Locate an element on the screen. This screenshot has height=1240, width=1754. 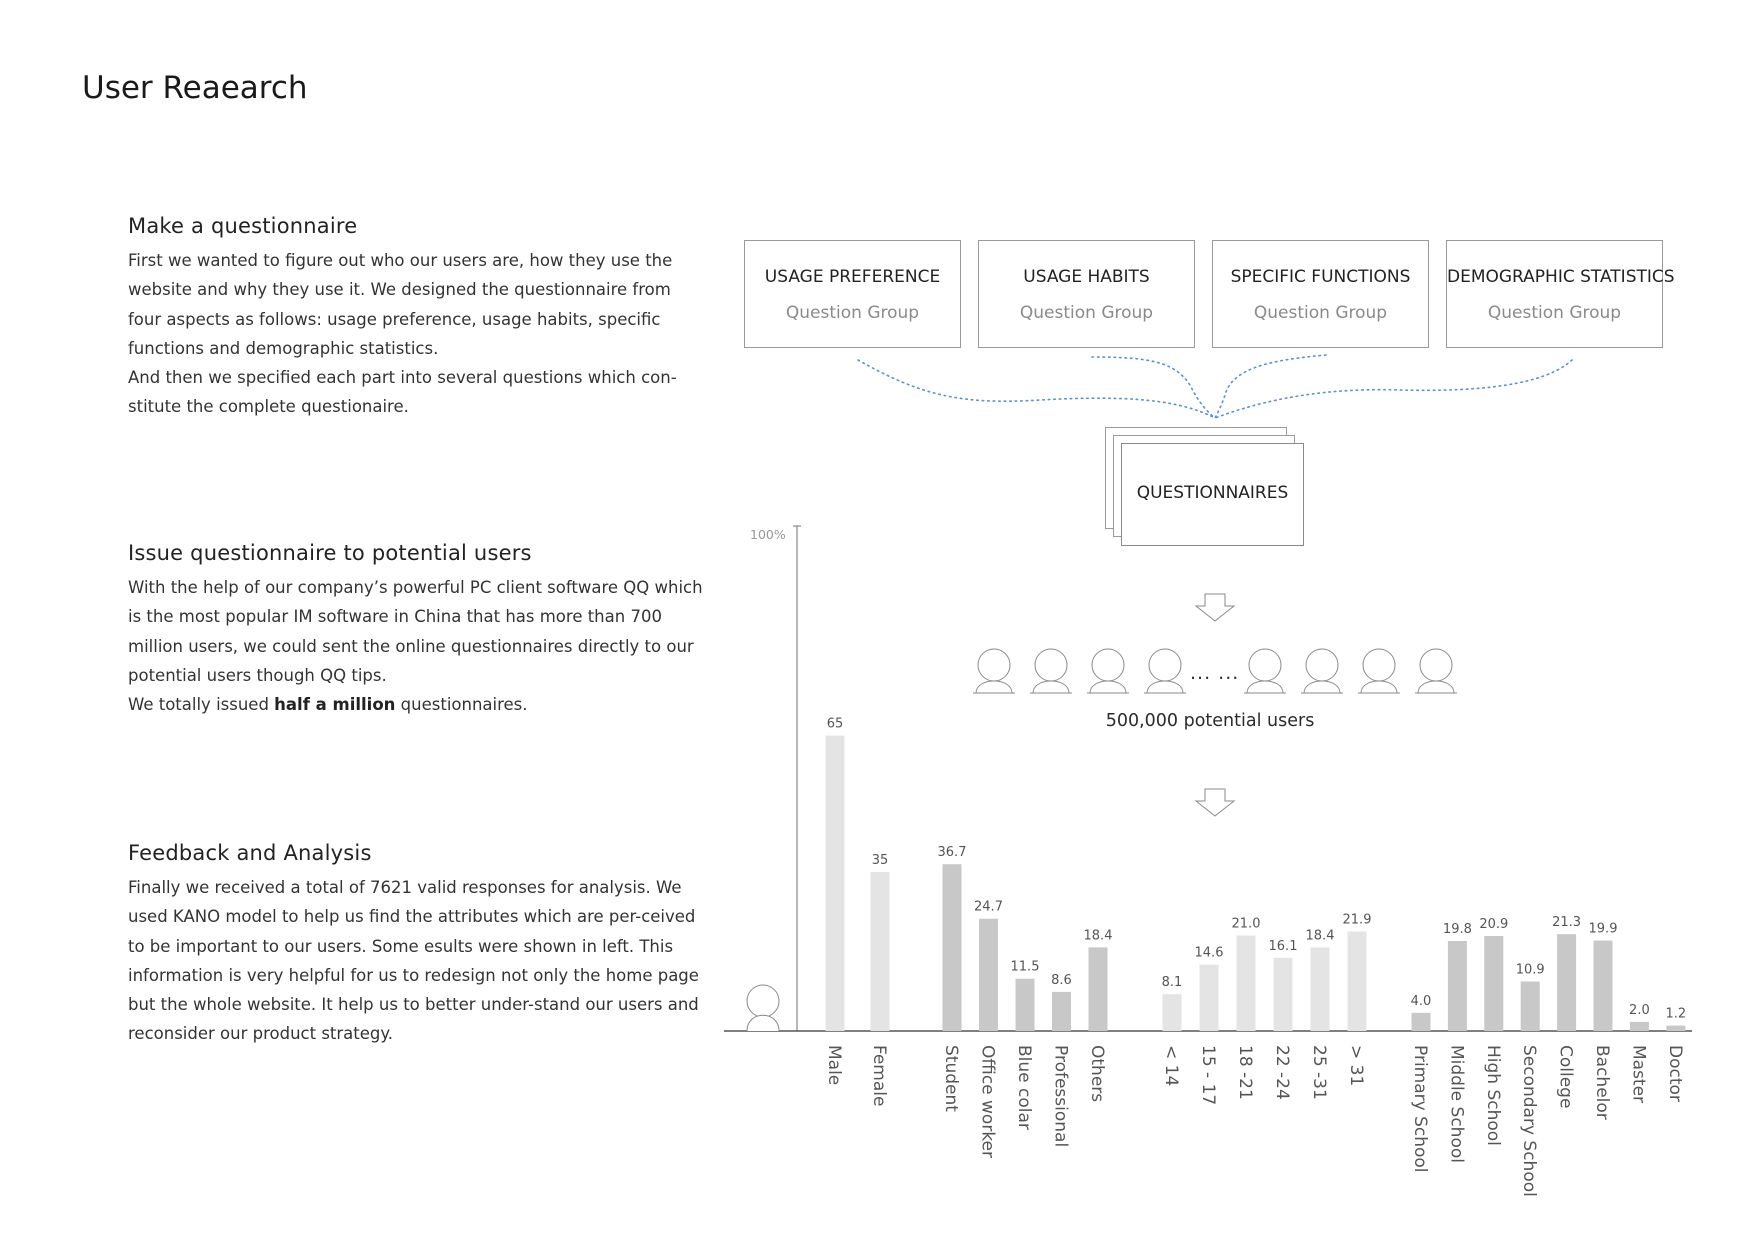
chart-data-label: 8.6 is located at coordinates (1061, 980).